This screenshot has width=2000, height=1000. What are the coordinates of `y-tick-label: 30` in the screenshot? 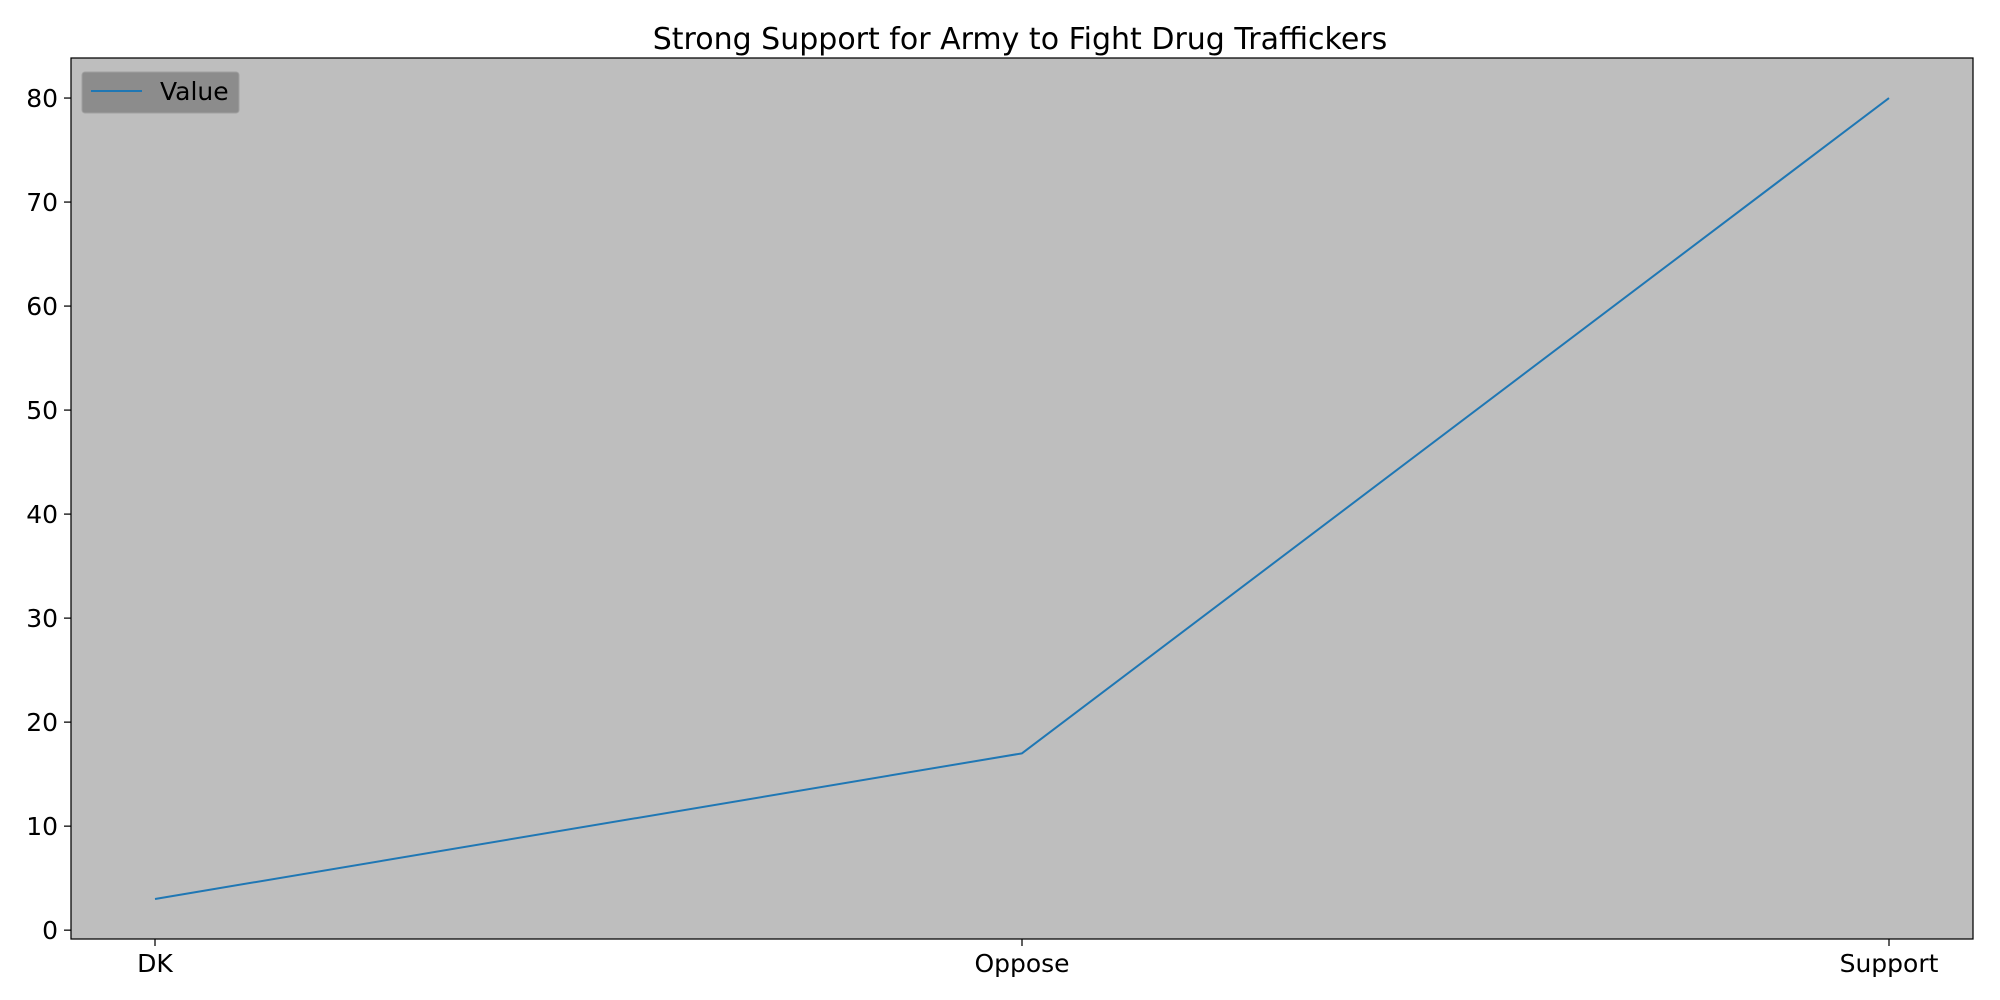 It's located at (42, 618).